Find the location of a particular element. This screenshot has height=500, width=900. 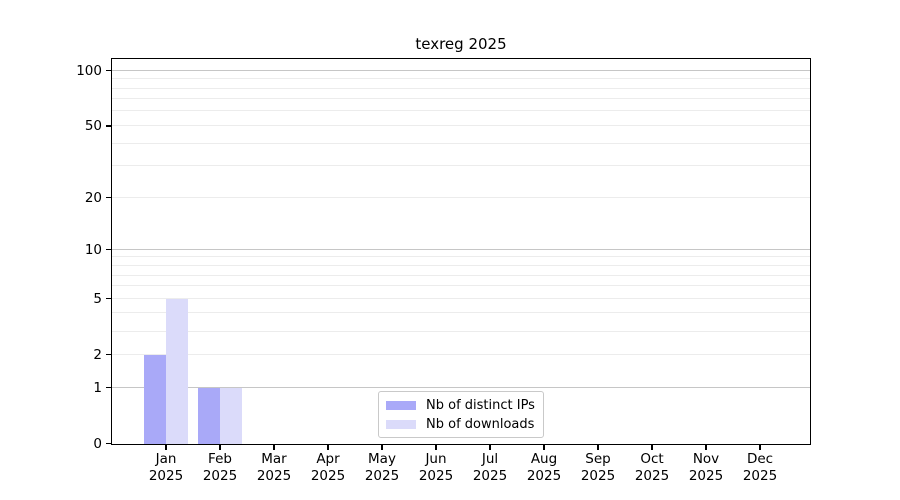

x-tick-month: Jun is located at coordinates (436, 459).